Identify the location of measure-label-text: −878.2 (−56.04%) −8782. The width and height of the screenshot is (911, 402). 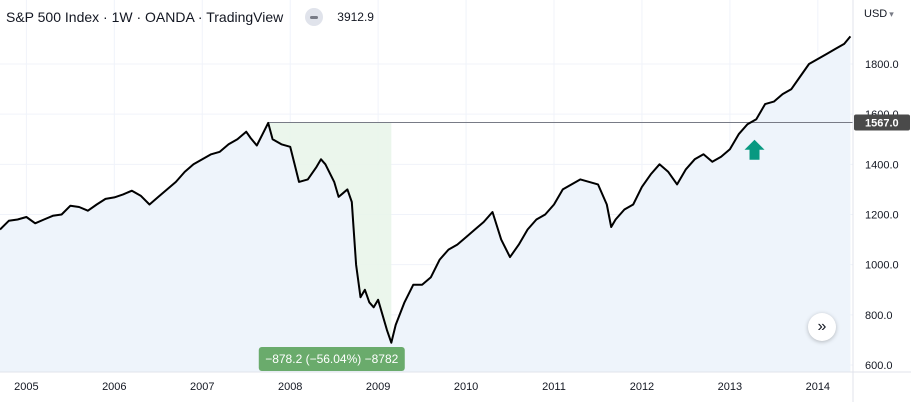
(331, 359).